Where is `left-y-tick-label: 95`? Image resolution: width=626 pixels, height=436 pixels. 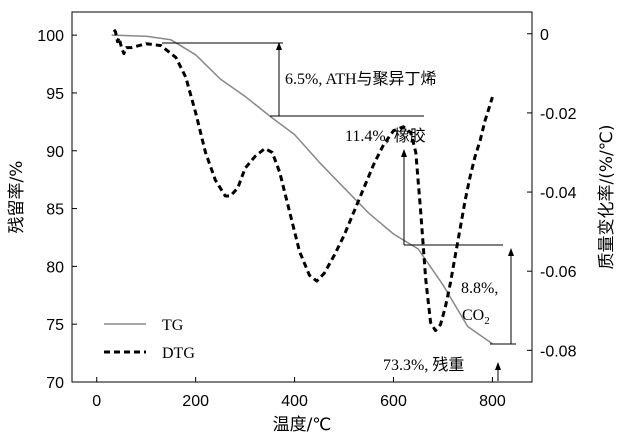
left-y-tick-label: 95 is located at coordinates (55, 94).